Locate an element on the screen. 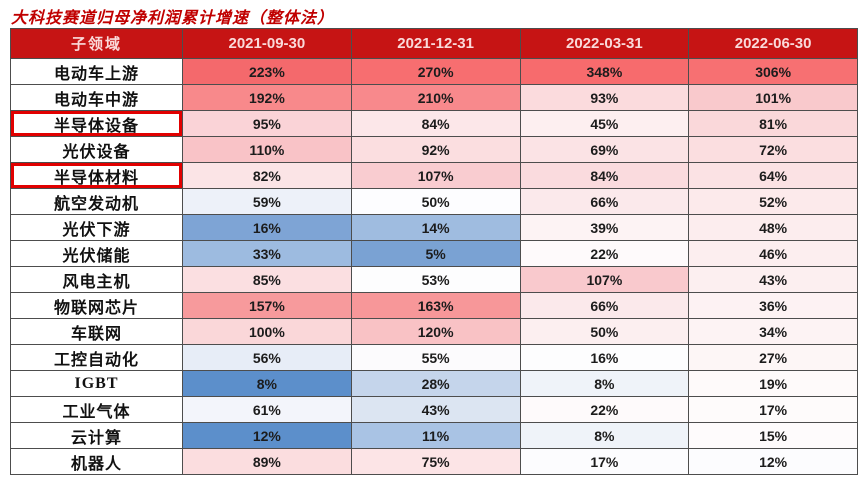 The height and width of the screenshot is (478, 862). value-cell: 101% is located at coordinates (773, 97).